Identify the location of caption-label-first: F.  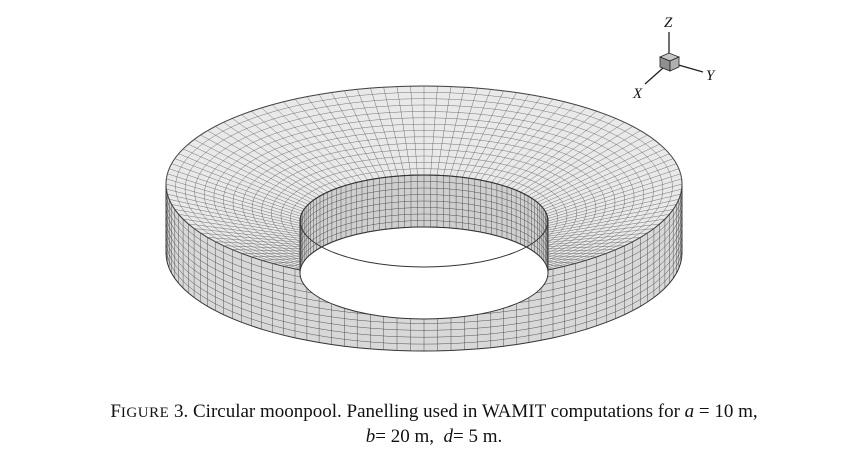
(115, 411).